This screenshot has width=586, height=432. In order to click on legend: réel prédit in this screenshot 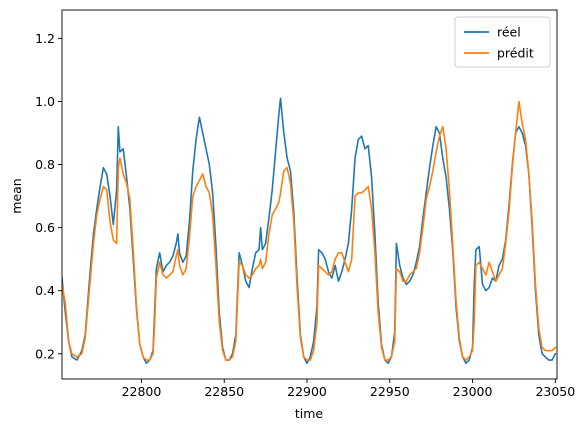, I will do `click(502, 42)`.